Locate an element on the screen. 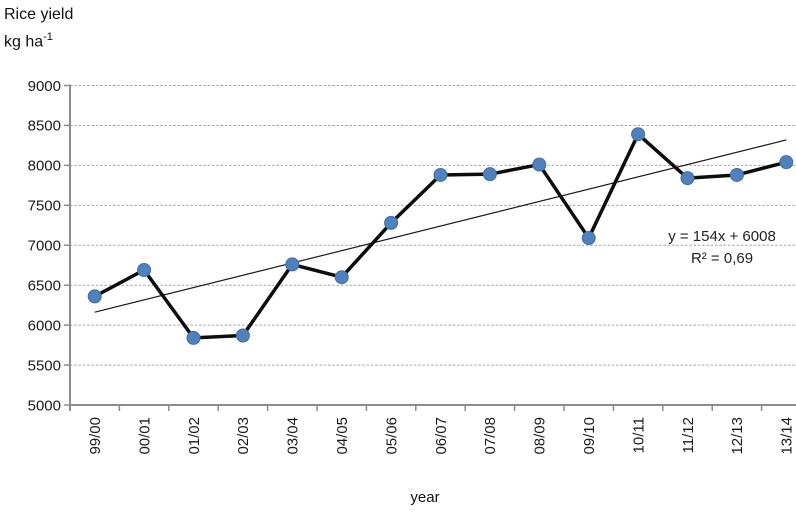  trendline-r-squared: R² = 0,69 is located at coordinates (722, 258).